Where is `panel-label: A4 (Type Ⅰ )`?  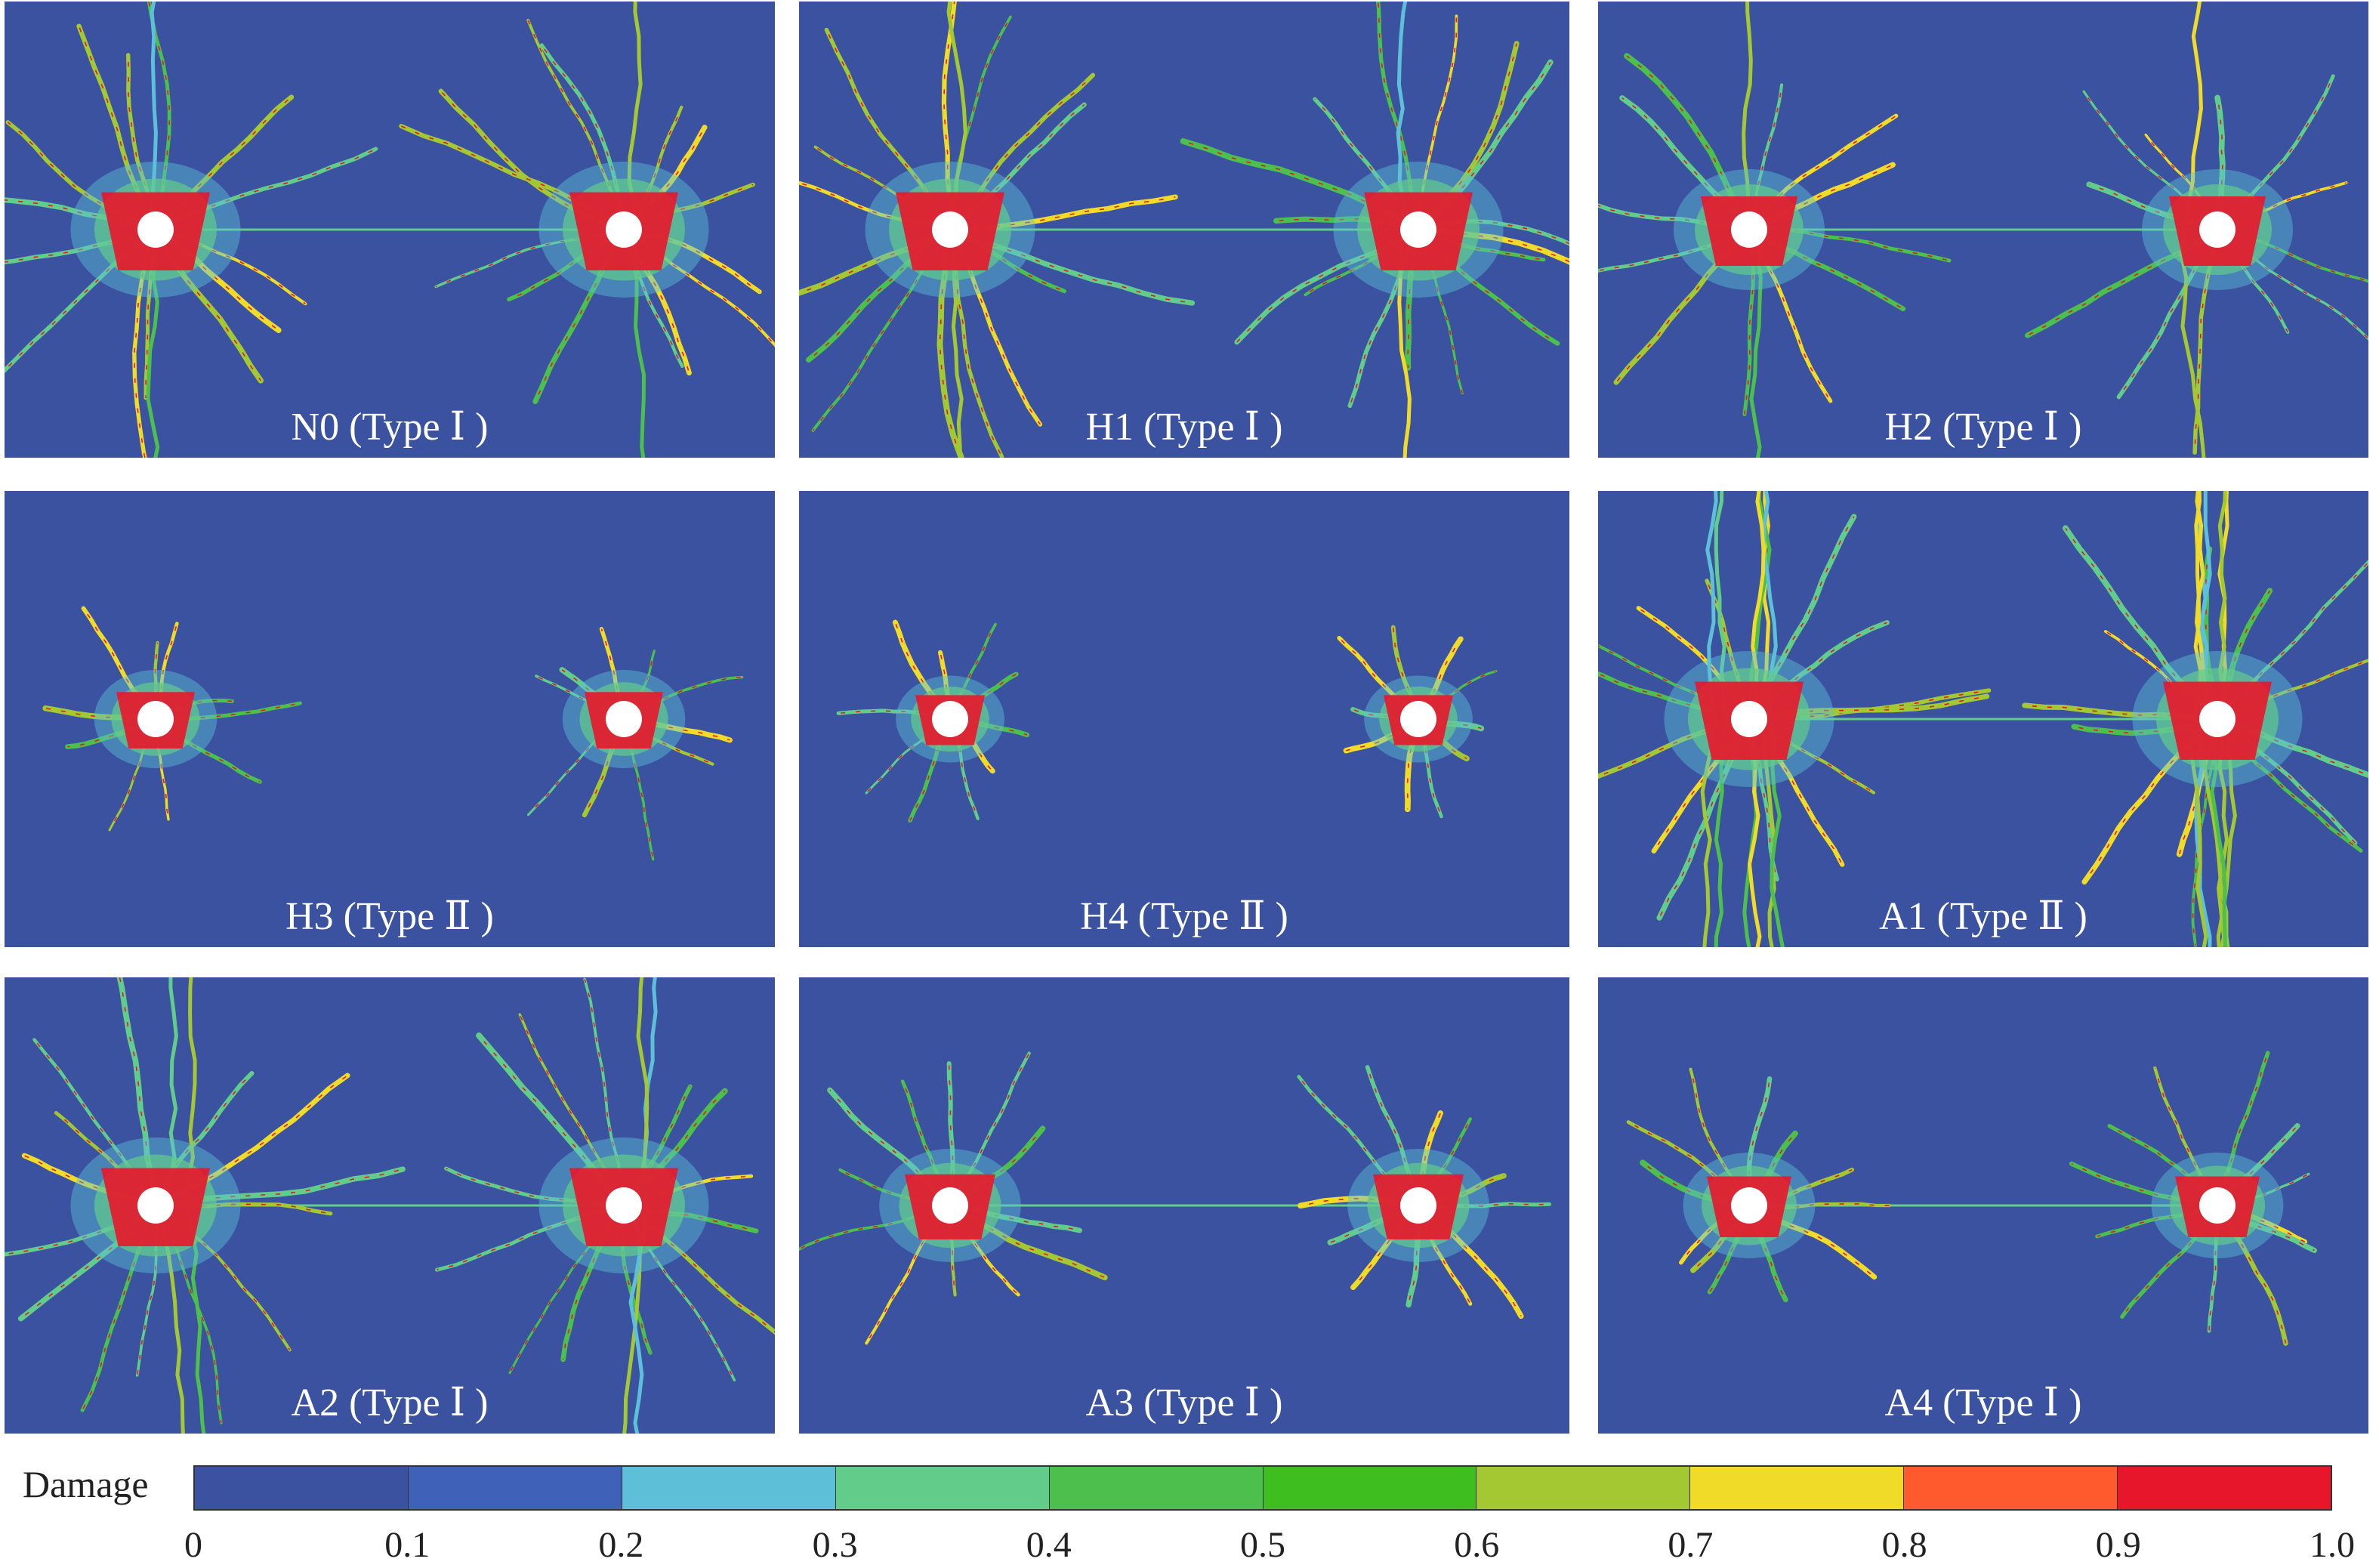 panel-label: A4 (Type Ⅰ ) is located at coordinates (1983, 1402).